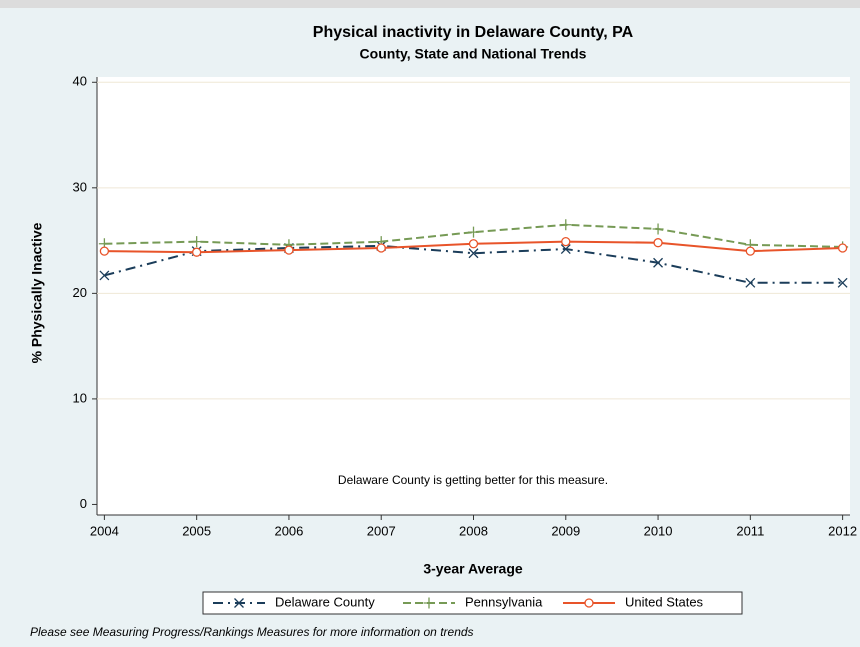 Image resolution: width=860 pixels, height=647 pixels. Describe the element at coordinates (325, 601) in the screenshot. I see `legend-label: Delaware County` at that location.